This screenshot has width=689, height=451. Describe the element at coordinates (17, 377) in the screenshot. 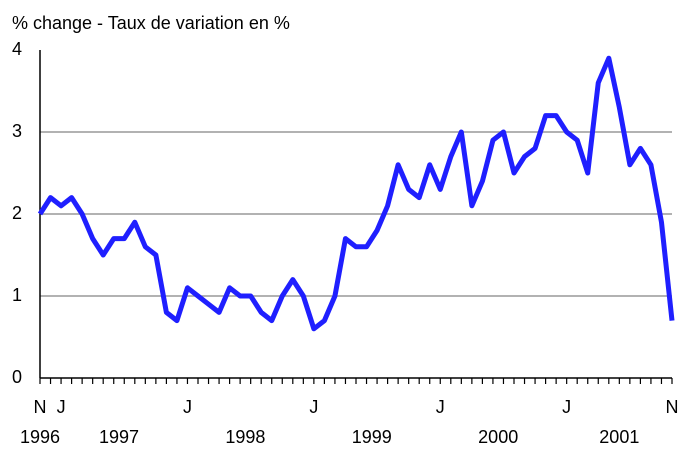

I see `y-tick-label: 0` at that location.